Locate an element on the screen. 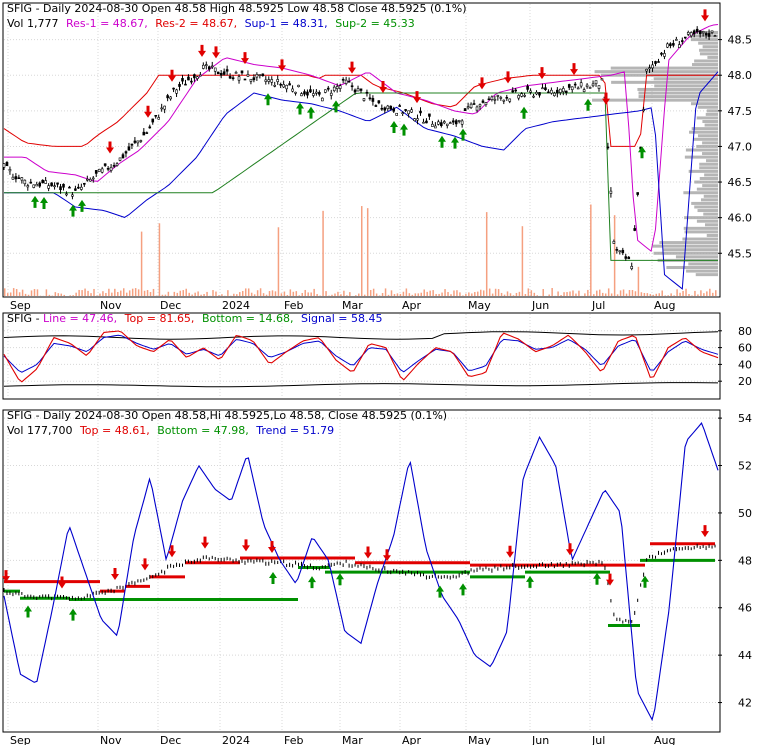 Image resolution: width=780 pixels, height=745 pixels. y-tick-label: 46.0 is located at coordinates (740, 218).